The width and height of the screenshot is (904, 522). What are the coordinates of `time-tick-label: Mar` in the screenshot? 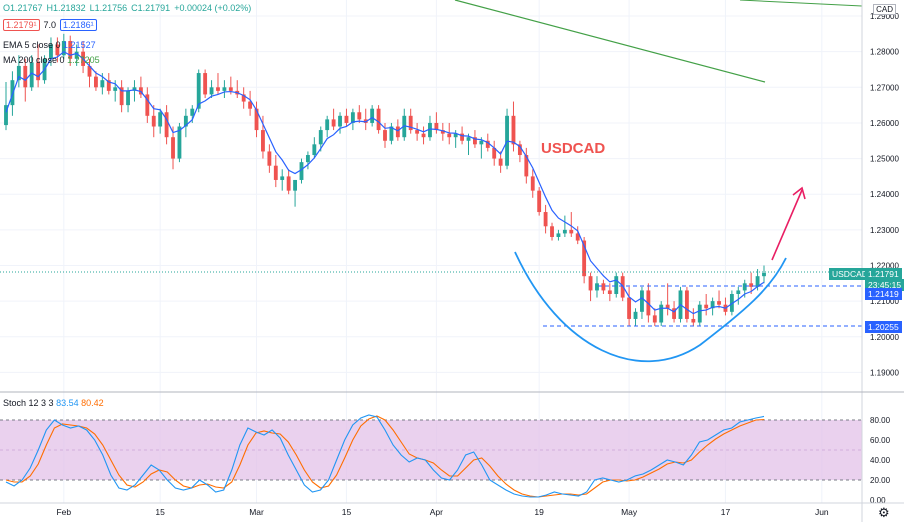 It's located at (256, 512).